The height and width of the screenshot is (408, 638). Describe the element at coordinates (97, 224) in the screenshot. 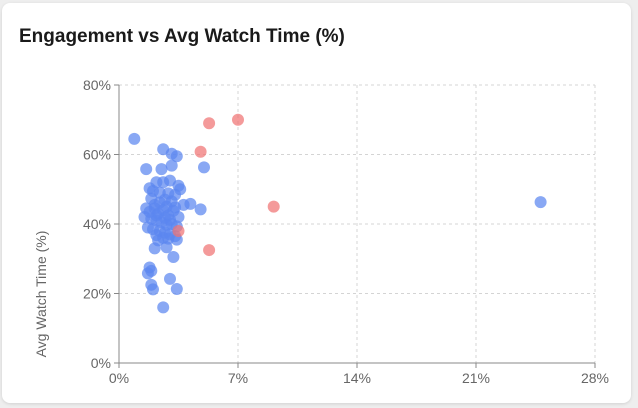

I see `y-tick-label: 40%` at that location.